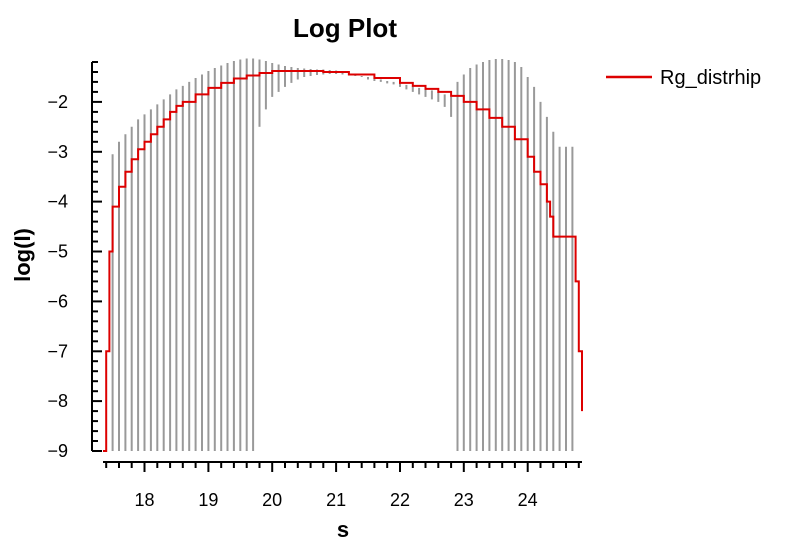 Image resolution: width=802 pixels, height=554 pixels. Describe the element at coordinates (342, 486) in the screenshot. I see `x-axis-ticks: 18 19 20 21 22 23 24` at that location.